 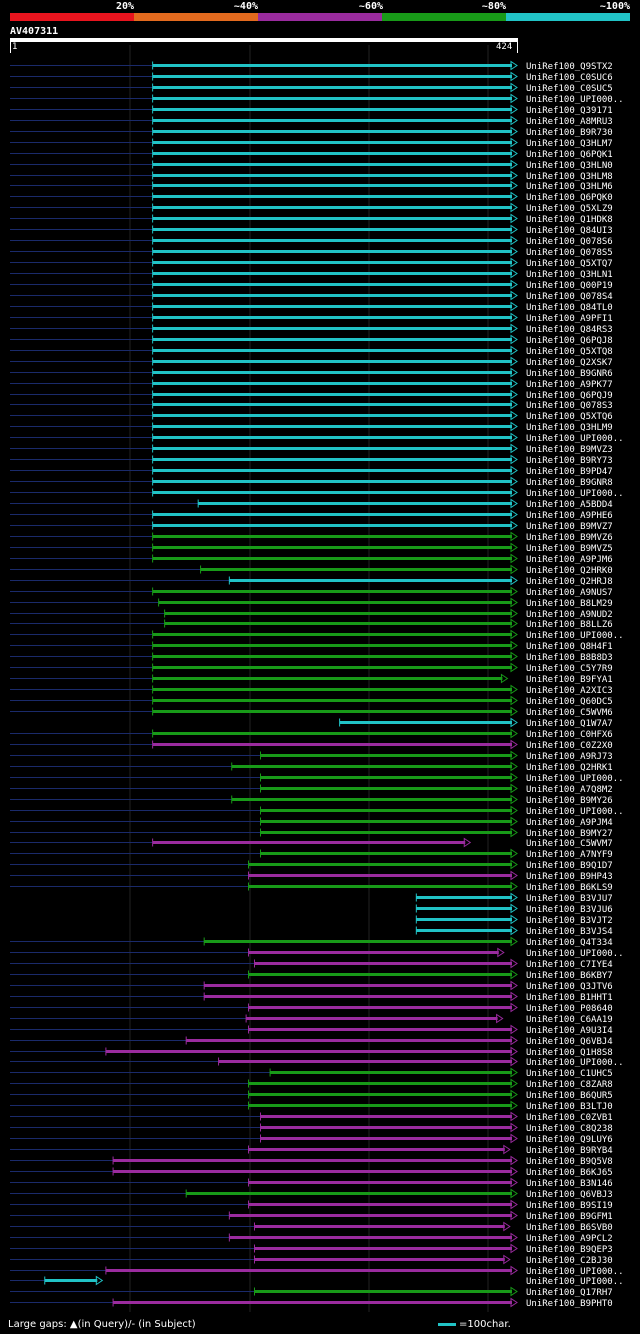 What do you see at coordinates (517, 47) in the screenshot?
I see `ruler-end-tick` at bounding box center [517, 47].